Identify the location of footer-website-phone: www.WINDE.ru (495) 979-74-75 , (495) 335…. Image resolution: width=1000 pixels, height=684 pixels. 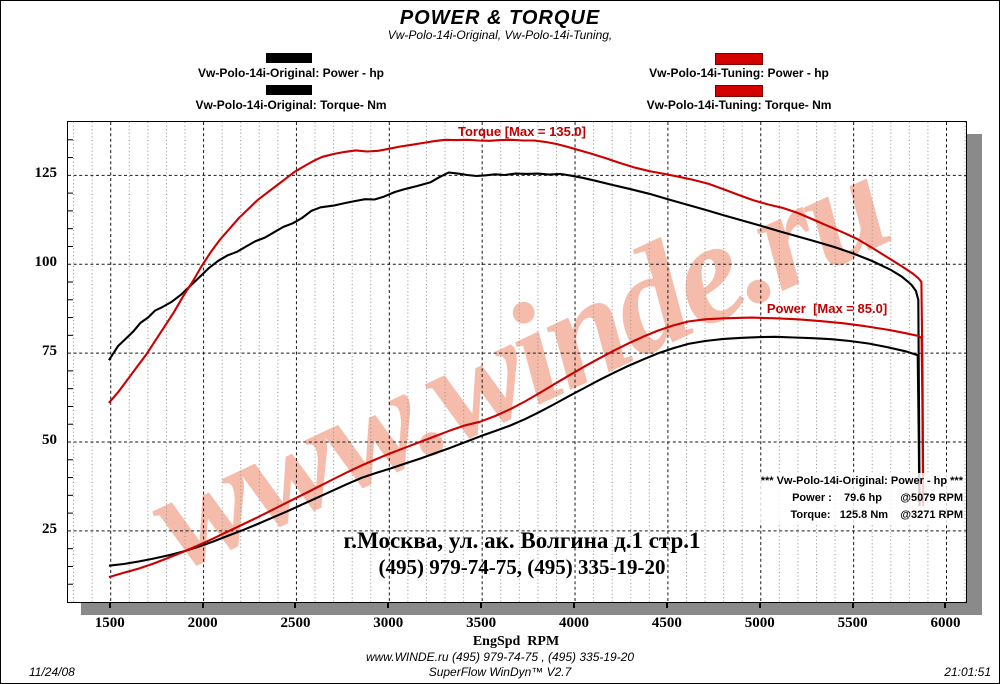
(500, 657).